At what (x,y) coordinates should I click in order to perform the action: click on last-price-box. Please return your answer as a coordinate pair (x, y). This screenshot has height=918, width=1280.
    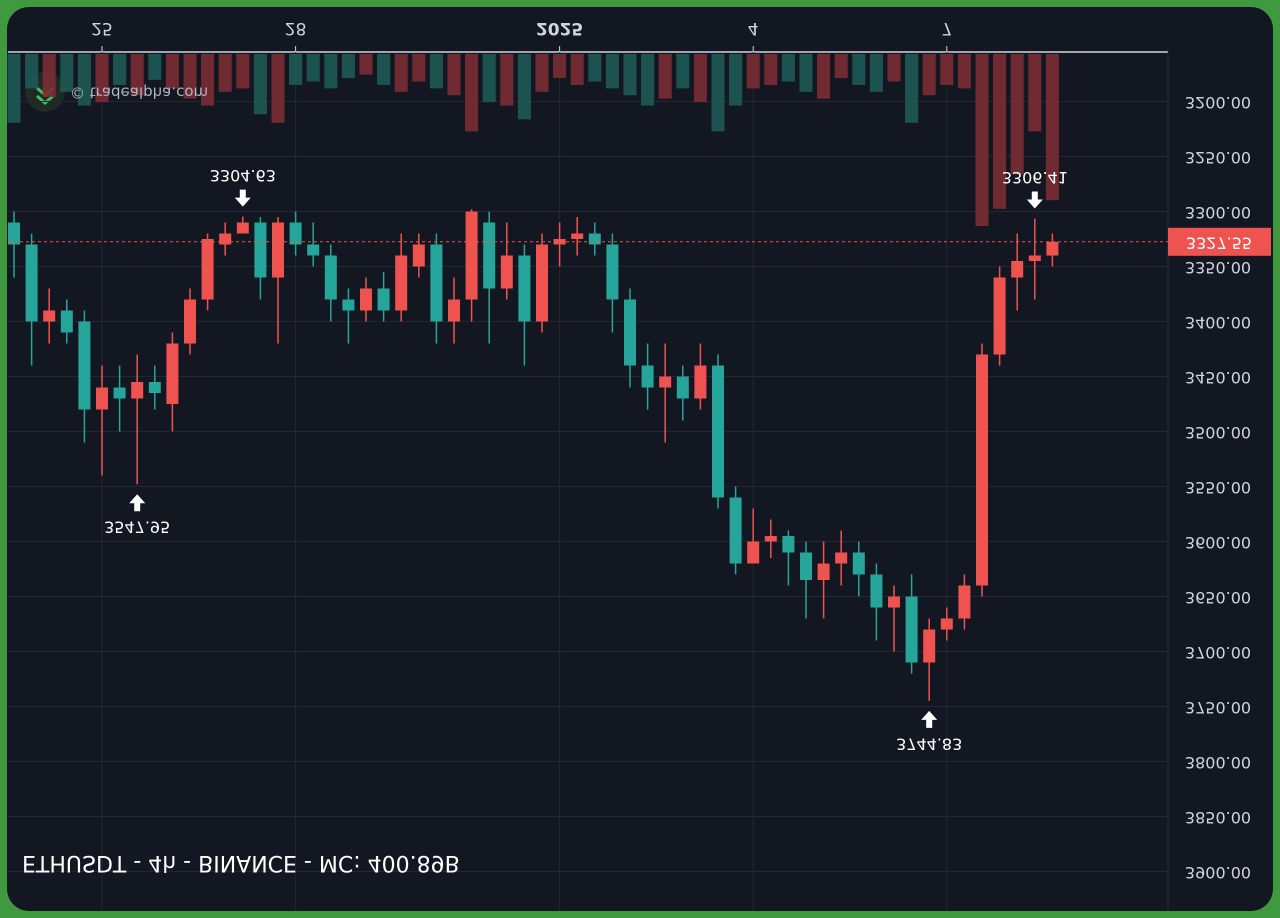
    Looking at the image, I should click on (1219, 241).